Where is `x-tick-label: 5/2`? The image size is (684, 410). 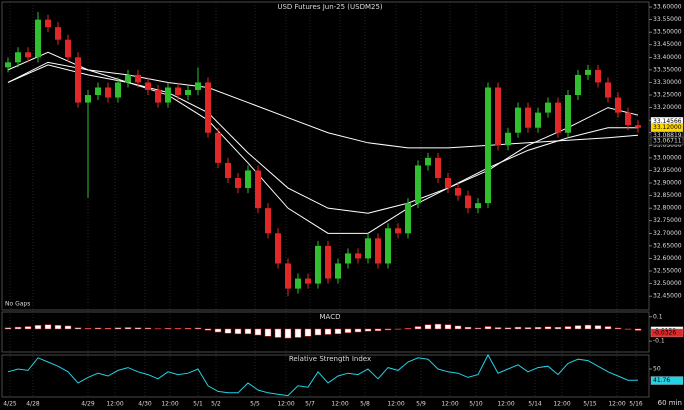 x-tick-label: 5/2 is located at coordinates (216, 404).